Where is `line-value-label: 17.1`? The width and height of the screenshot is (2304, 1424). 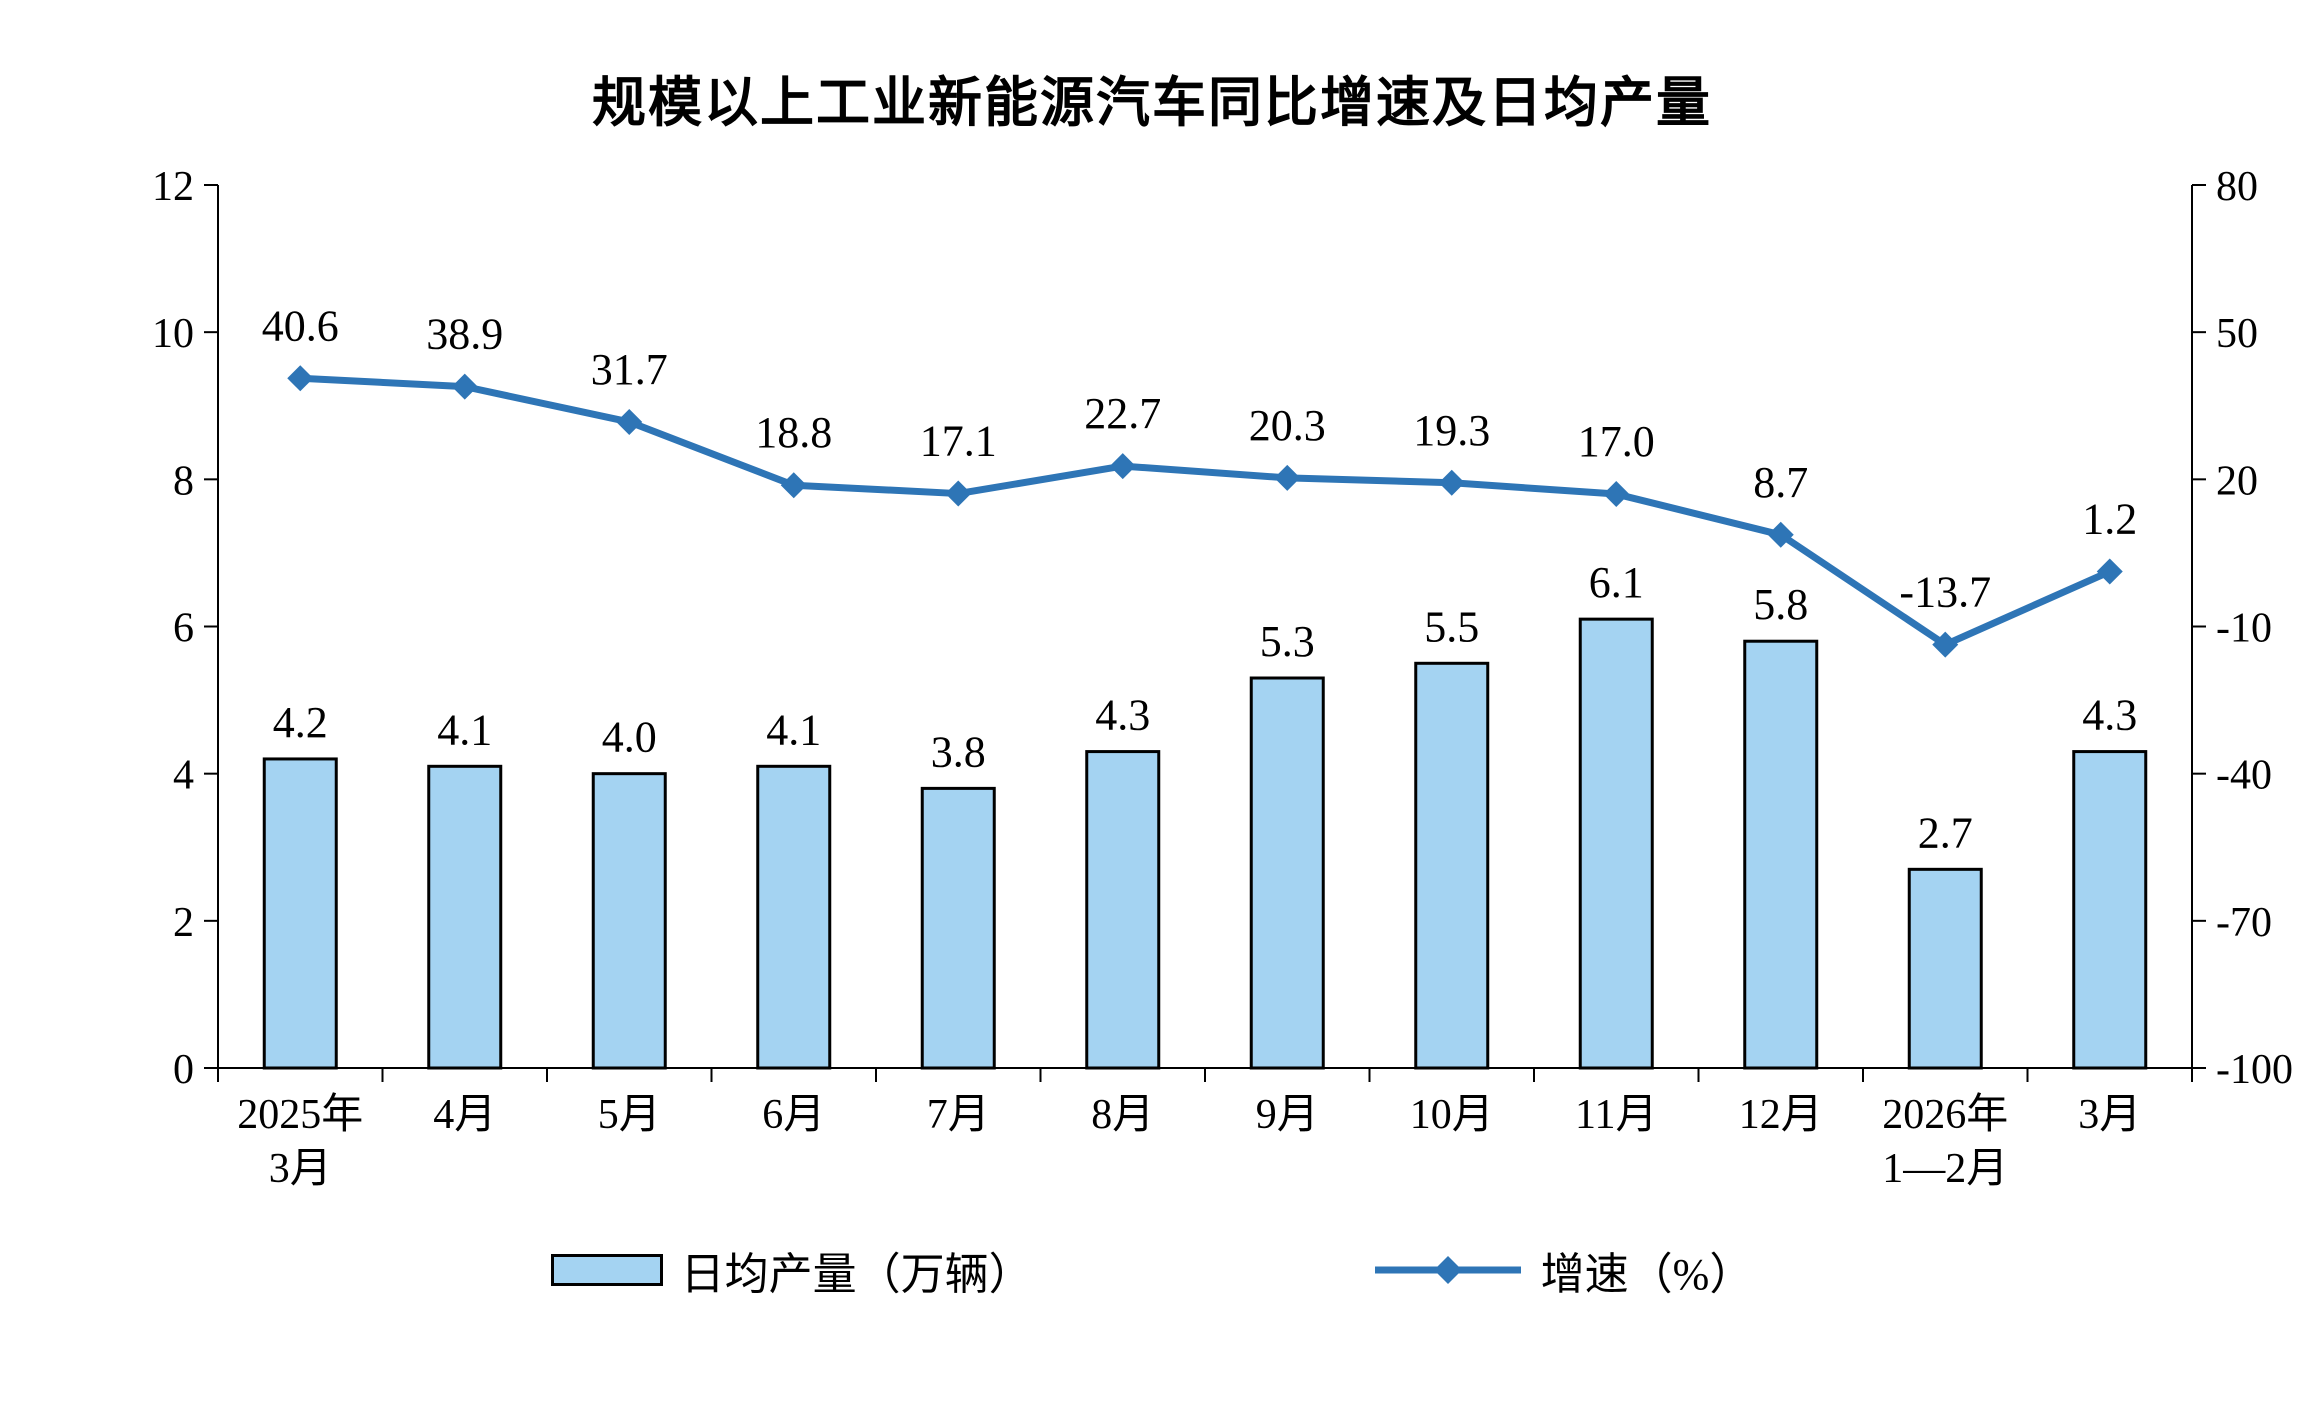
line-value-label: 17.1 is located at coordinates (958, 441).